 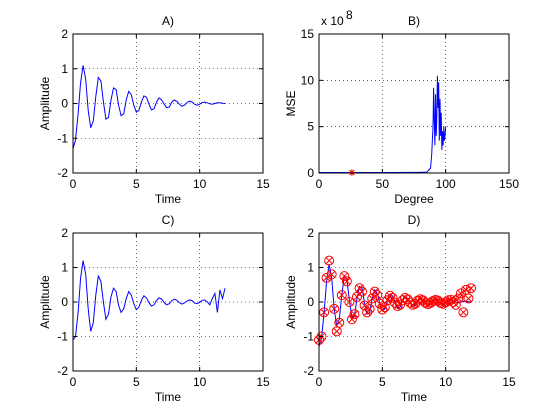 I want to click on x-tick-label: 100, so click(x=446, y=184).